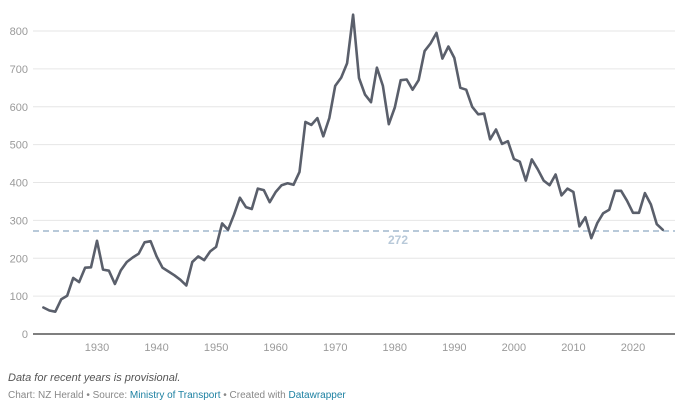 The image size is (685, 415). I want to click on x-tick-label: 1930, so click(97, 348).